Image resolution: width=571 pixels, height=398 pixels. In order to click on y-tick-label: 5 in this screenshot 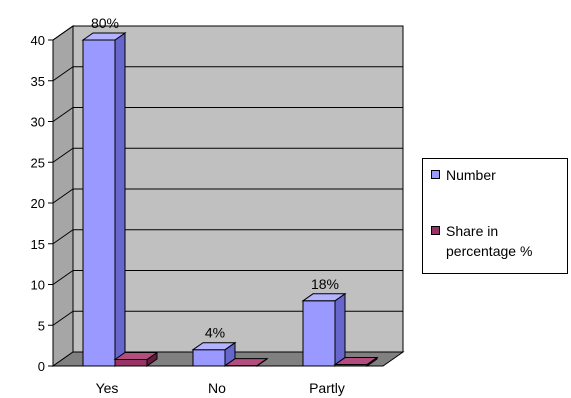, I will do `click(41, 325)`.